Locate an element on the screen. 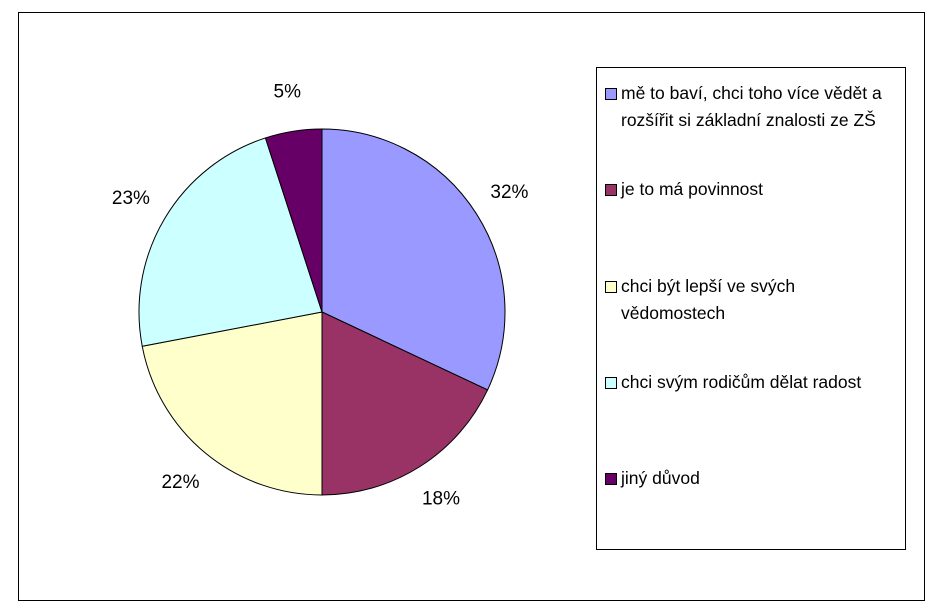  legend-entry: chci být lepší ve svých vědomostech is located at coordinates (750, 300).